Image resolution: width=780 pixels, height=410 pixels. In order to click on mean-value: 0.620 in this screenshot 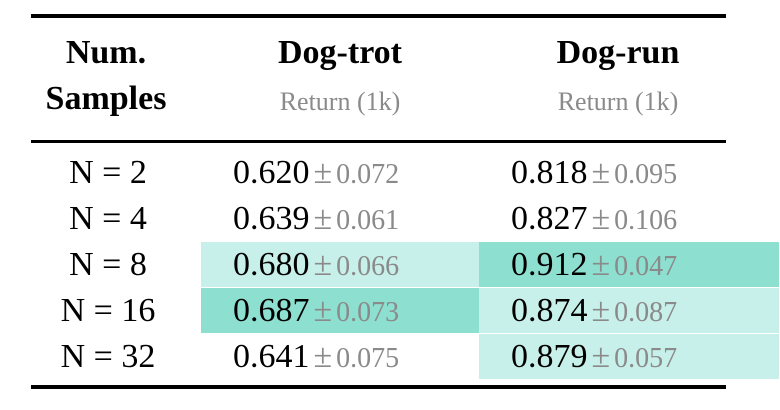, I will do `click(271, 172)`.